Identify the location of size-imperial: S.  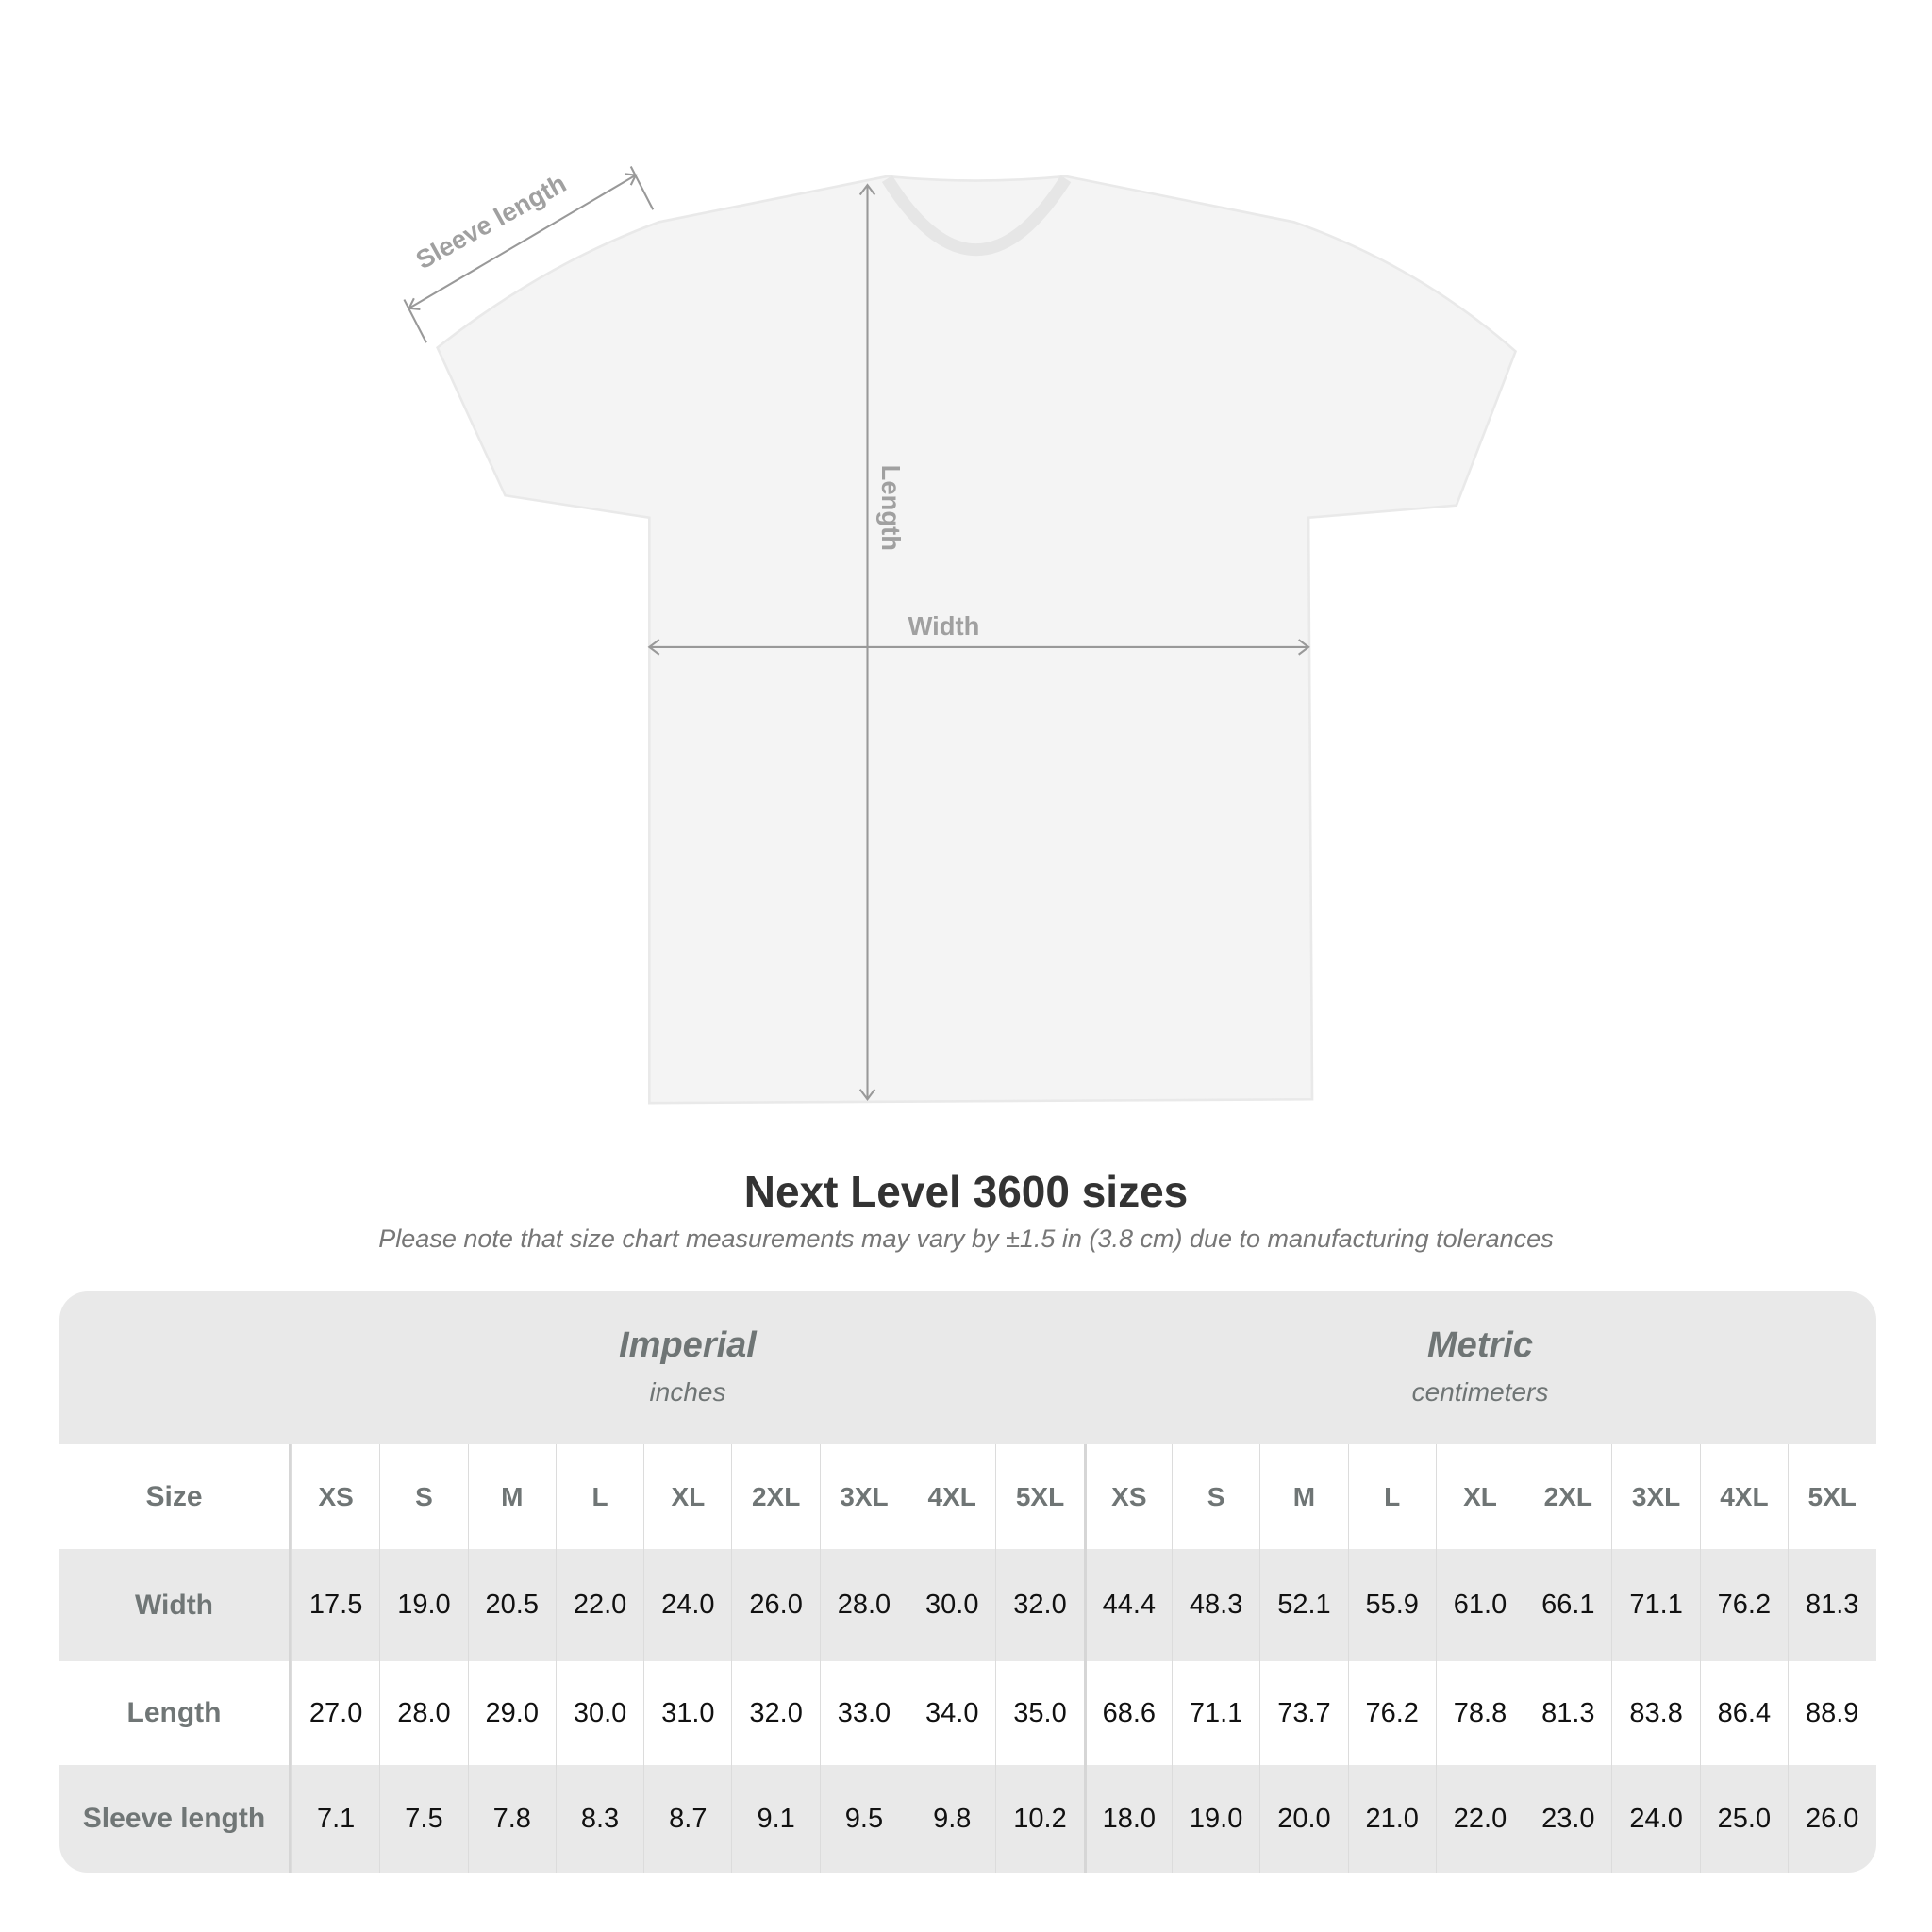
(423, 1496).